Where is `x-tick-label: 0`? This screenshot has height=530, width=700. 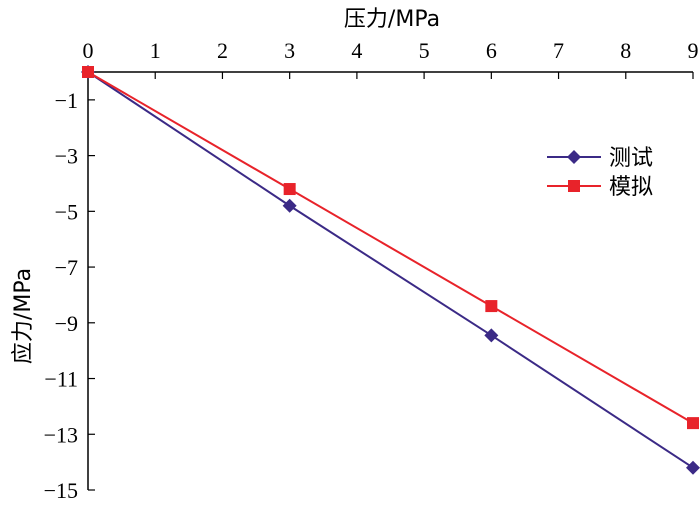 x-tick-label: 0 is located at coordinates (88, 50).